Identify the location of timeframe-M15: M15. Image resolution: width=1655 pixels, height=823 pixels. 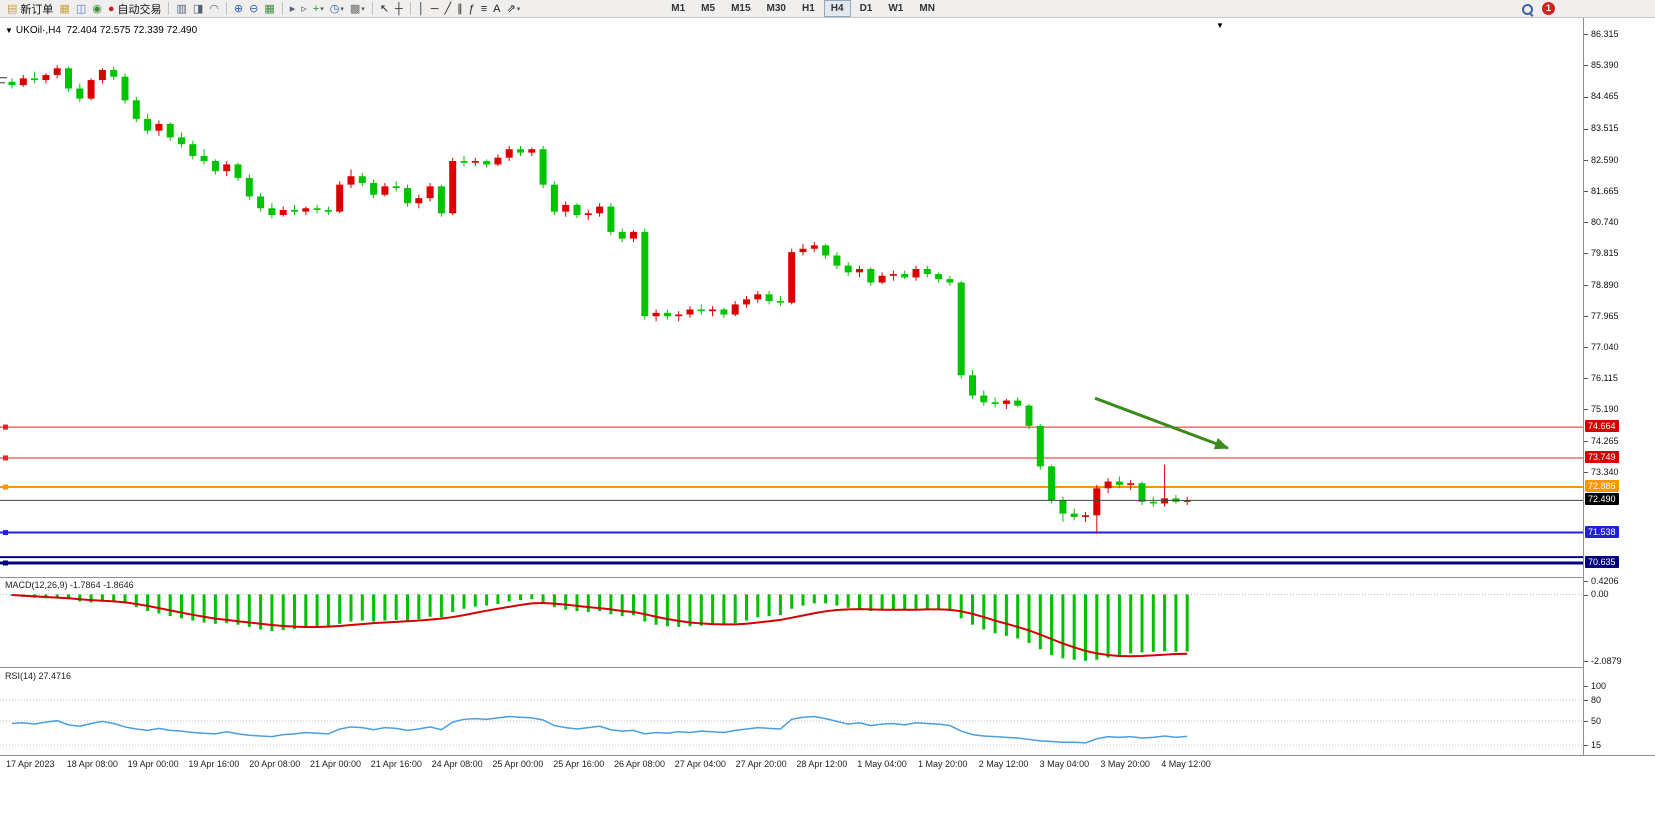
(741, 8).